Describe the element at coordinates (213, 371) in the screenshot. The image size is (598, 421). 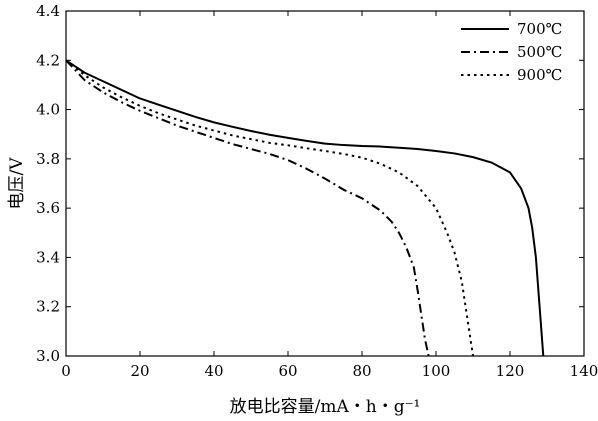
I see `x-tick-label: 40` at that location.